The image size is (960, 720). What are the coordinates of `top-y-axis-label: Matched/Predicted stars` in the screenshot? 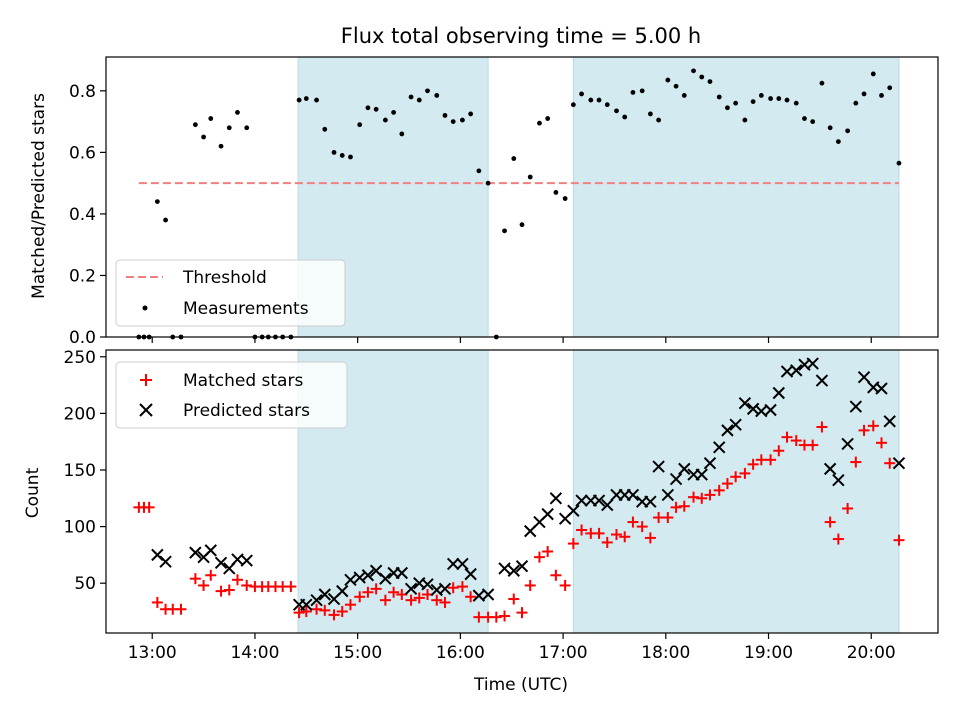 It's located at (39, 196).